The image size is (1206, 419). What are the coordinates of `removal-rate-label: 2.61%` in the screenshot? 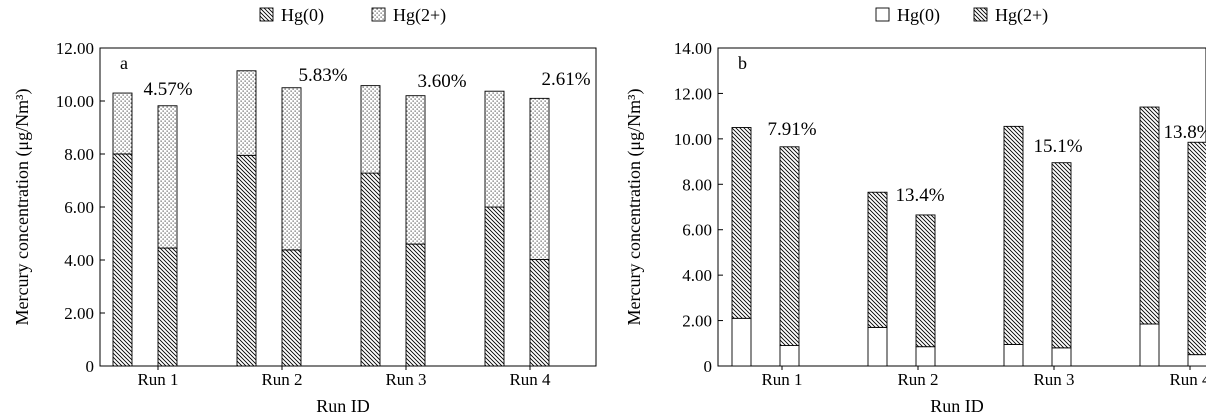 It's located at (565, 79).